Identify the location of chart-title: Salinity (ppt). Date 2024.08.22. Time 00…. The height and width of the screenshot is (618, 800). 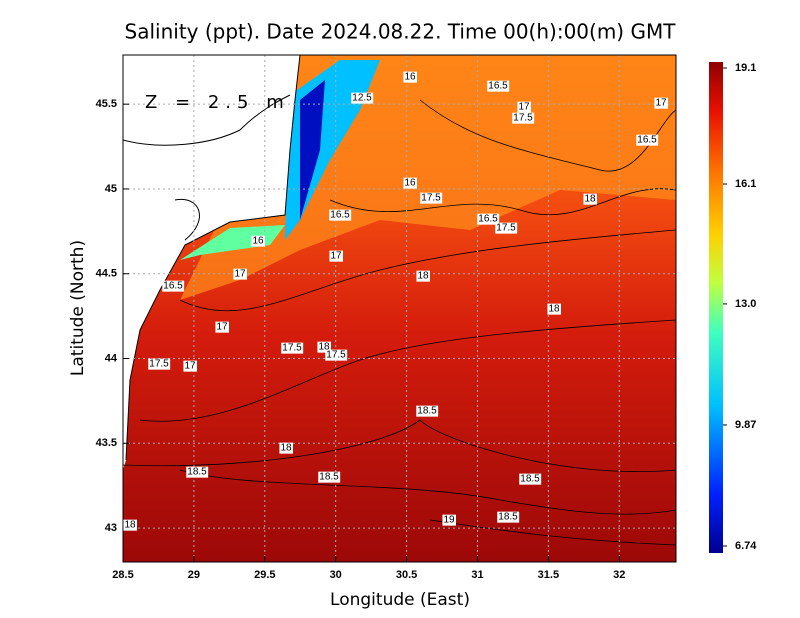
(401, 32).